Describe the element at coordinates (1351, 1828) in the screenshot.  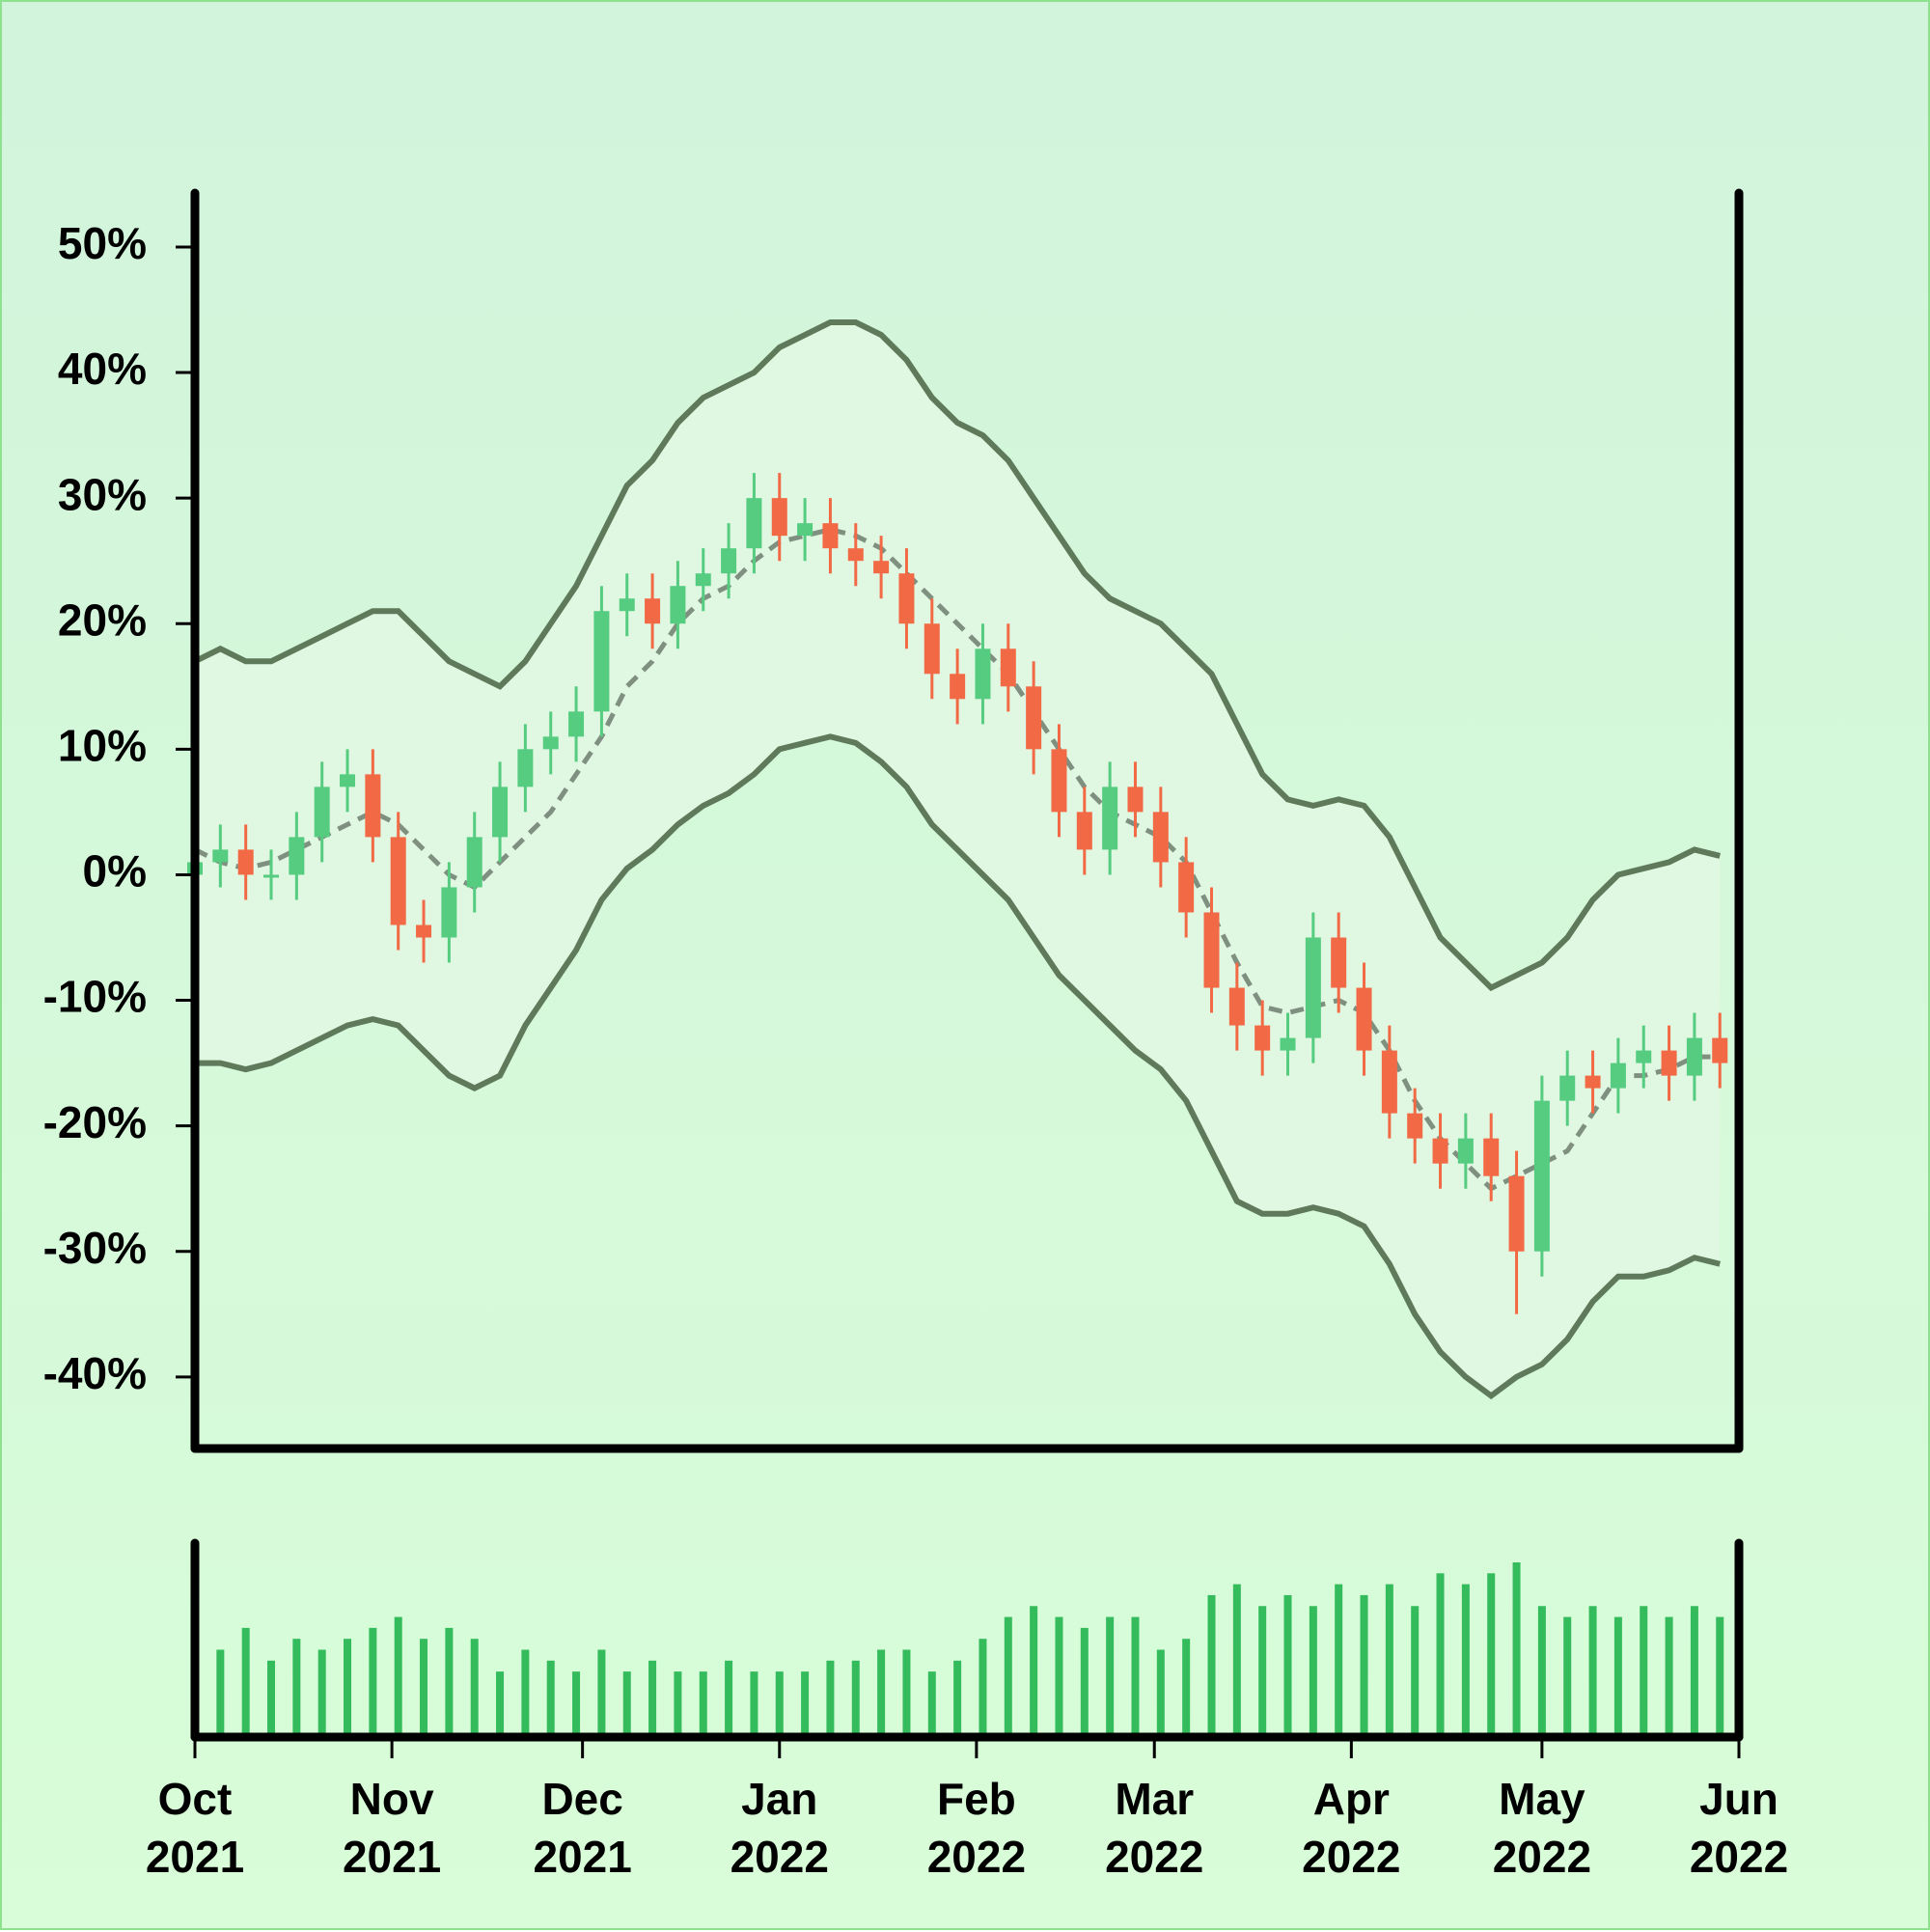
I see `x-tick-label: Apr 2022` at that location.